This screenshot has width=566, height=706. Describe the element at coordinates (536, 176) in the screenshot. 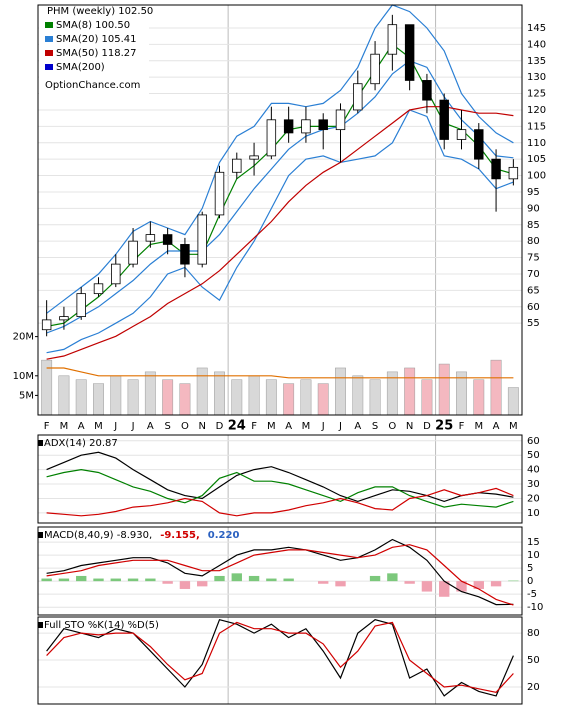

I see `y-tick-label: 100` at that location.